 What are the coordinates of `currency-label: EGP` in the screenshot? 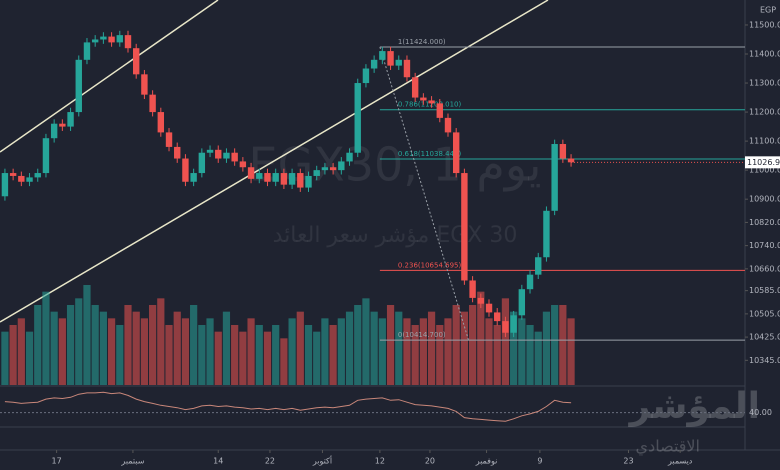 It's located at (768, 10).